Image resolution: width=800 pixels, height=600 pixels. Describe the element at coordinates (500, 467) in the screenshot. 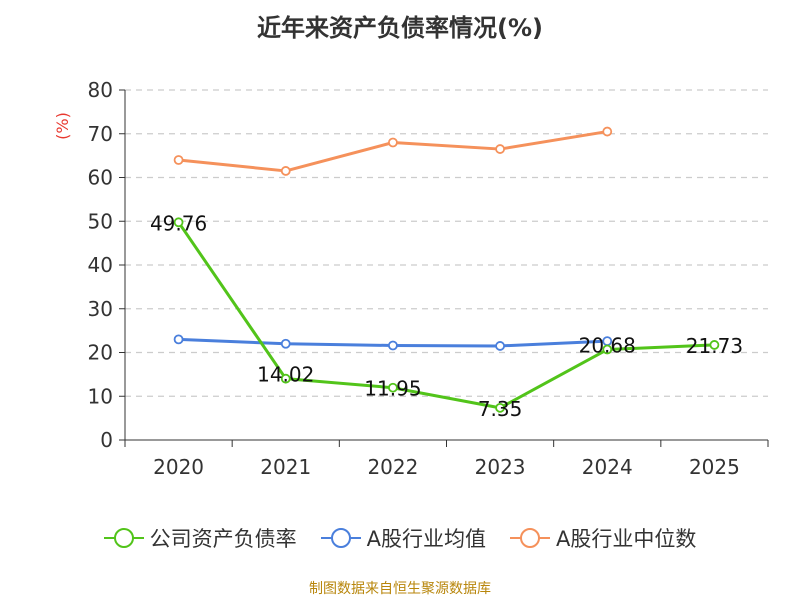

I see `x-tick-label: 2023` at that location.